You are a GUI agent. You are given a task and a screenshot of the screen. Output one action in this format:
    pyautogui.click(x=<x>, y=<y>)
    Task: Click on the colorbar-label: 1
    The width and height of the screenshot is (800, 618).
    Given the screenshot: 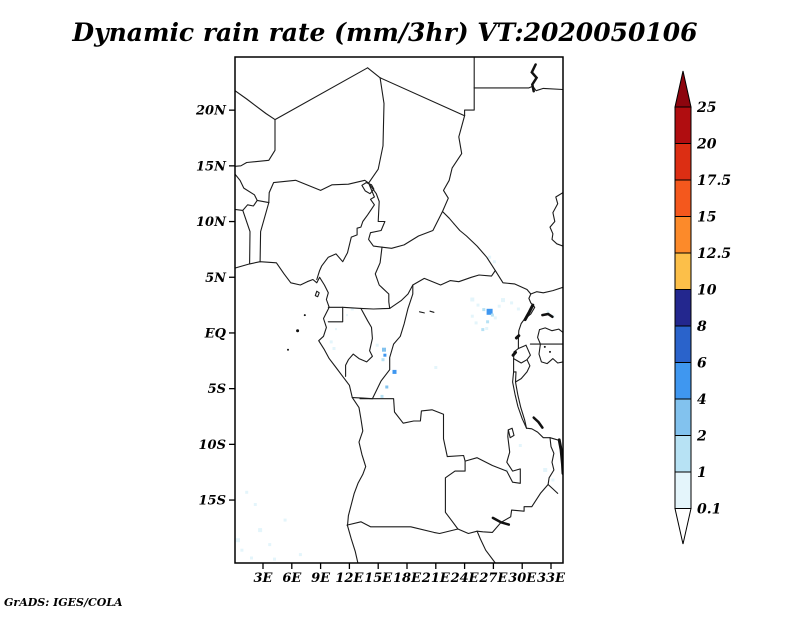 What is the action you would take?
    pyautogui.click(x=702, y=473)
    